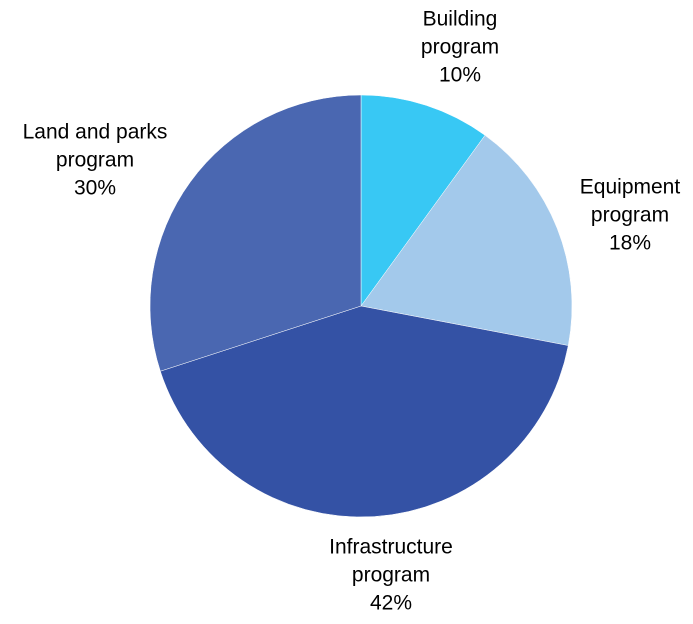 This screenshot has width=693, height=624. I want to click on pie-slice-land-and-parks-program, so click(255, 233).